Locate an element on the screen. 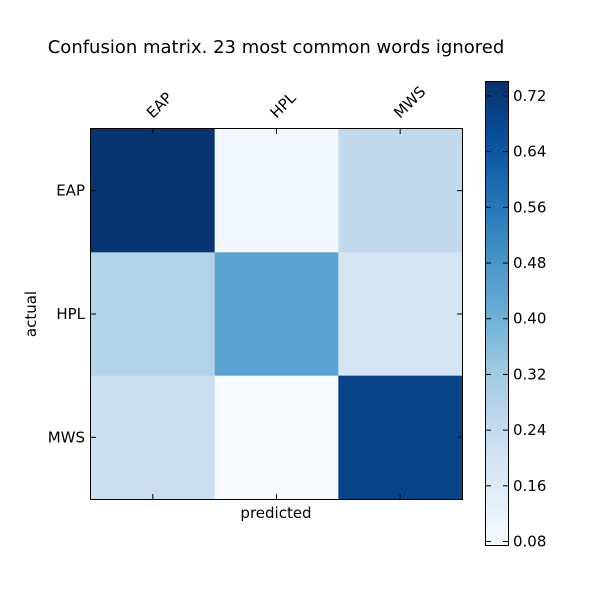  heatmap-cell-hpl-hpl is located at coordinates (276, 314).